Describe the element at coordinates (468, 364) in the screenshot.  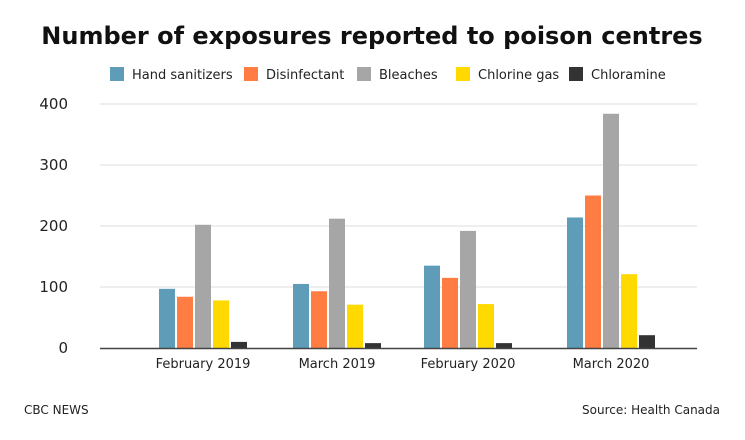
I see `x-tick-label: February 2020` at that location.